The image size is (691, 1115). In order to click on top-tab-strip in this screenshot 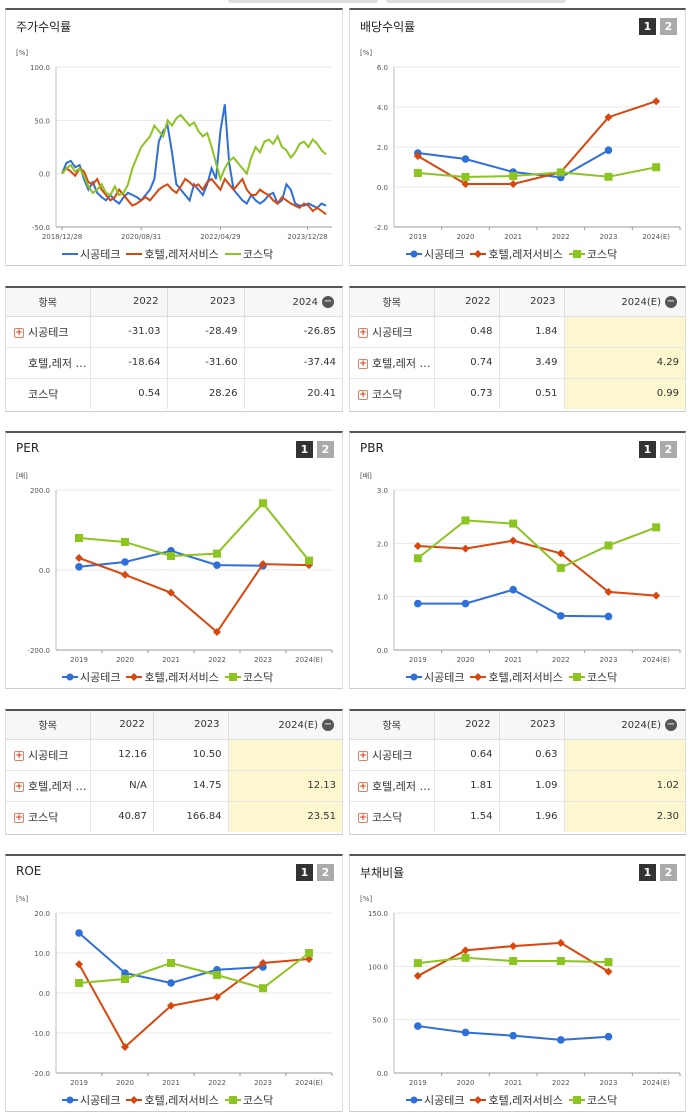, I will do `click(303, 1)`.